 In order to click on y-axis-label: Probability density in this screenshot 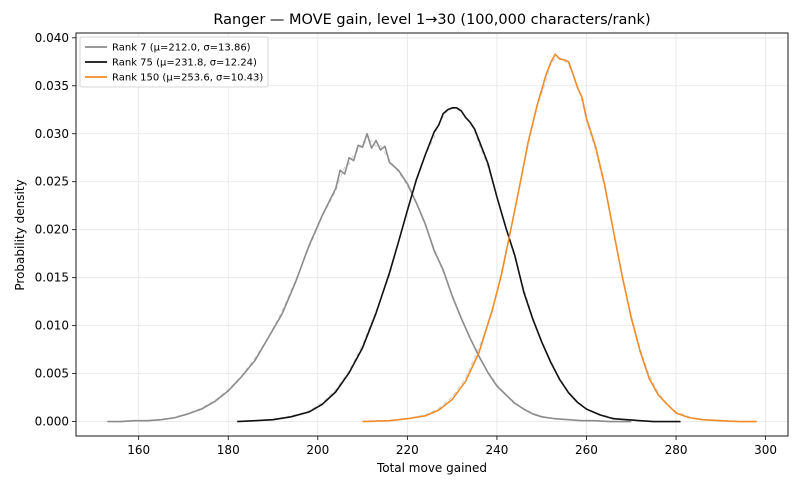, I will do `click(20, 234)`.